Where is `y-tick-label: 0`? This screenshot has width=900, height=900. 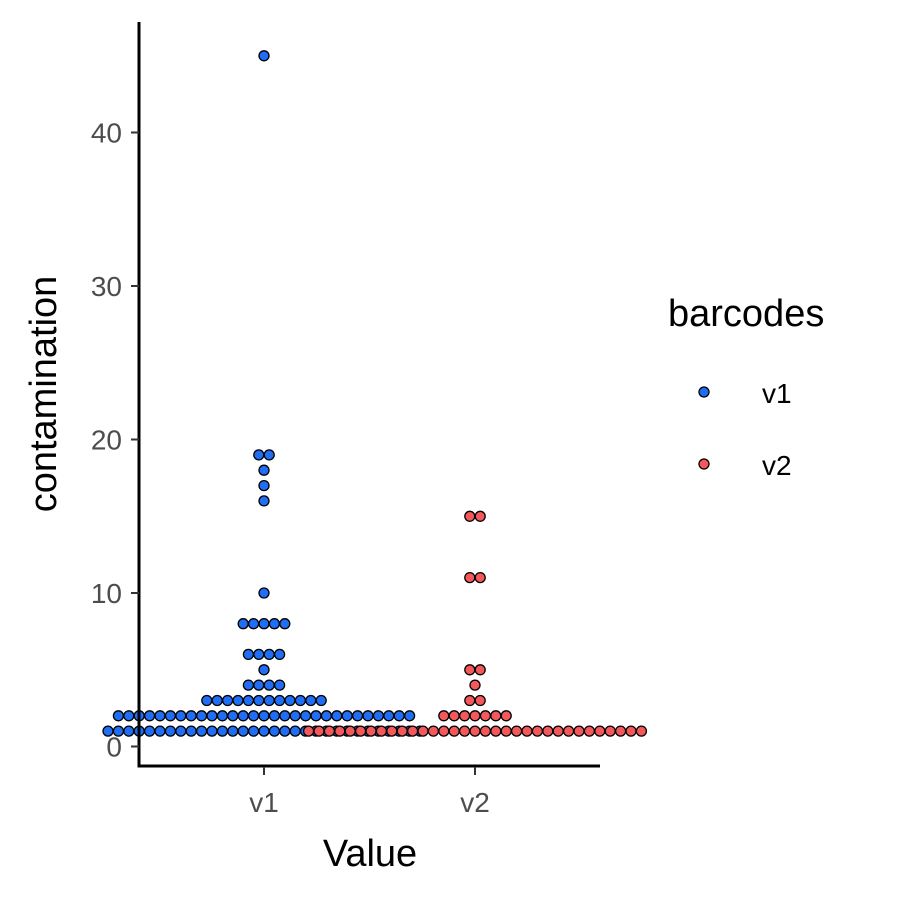
y-tick-label: 0 is located at coordinates (114, 747).